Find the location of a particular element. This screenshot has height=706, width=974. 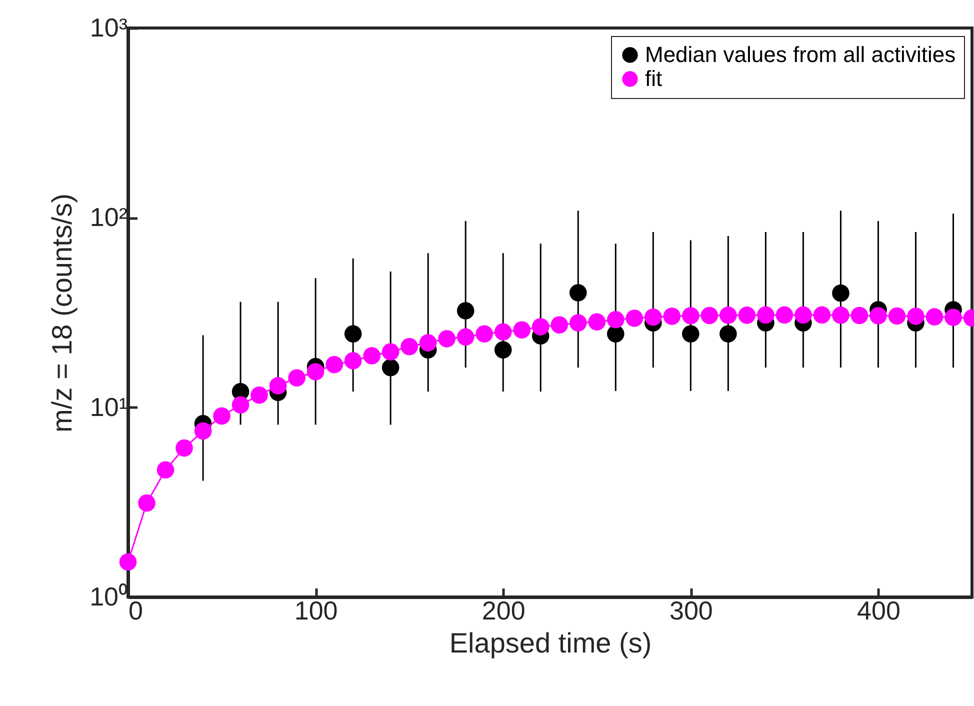

legend-label: fit is located at coordinates (653, 78).